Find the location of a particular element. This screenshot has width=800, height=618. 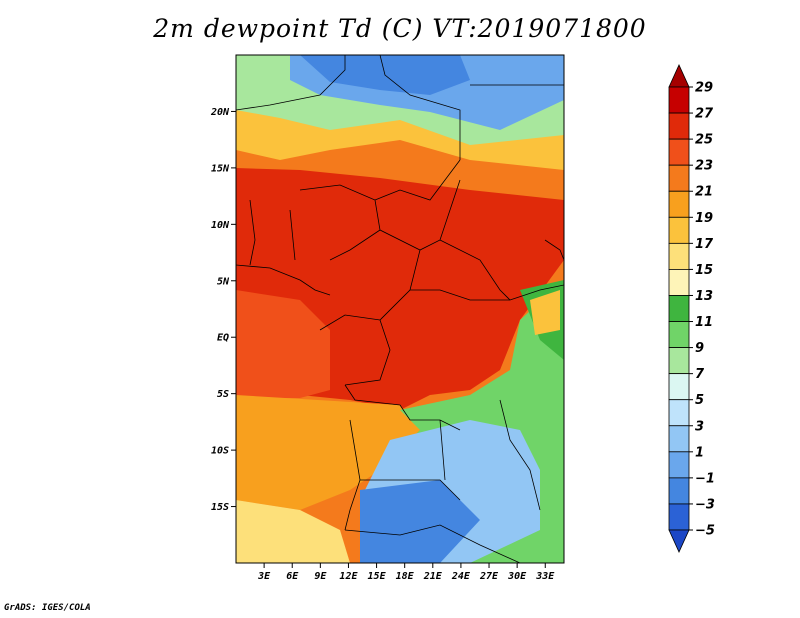

colorbar-label: 9 is located at coordinates (699, 348).